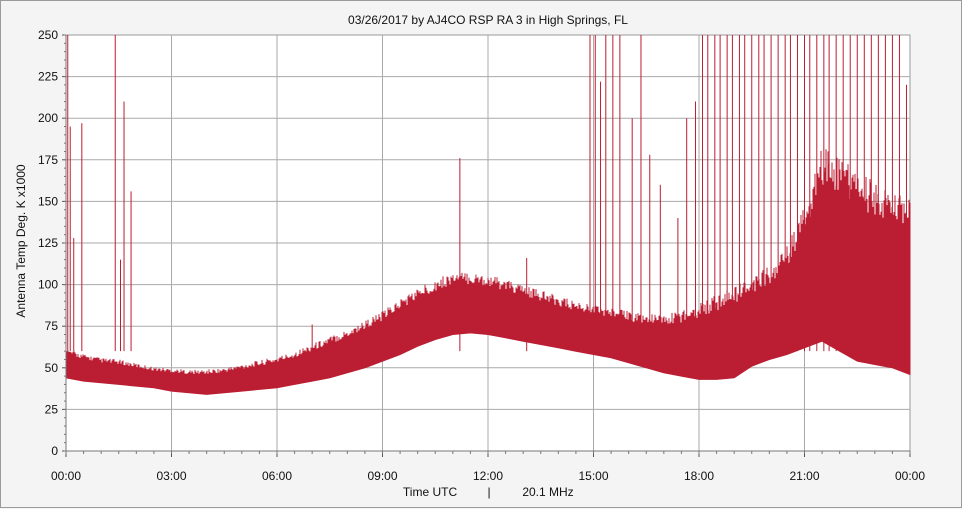 The width and height of the screenshot is (962, 509). What do you see at coordinates (593, 476) in the screenshot?
I see `x-tick-label: 15:00` at bounding box center [593, 476].